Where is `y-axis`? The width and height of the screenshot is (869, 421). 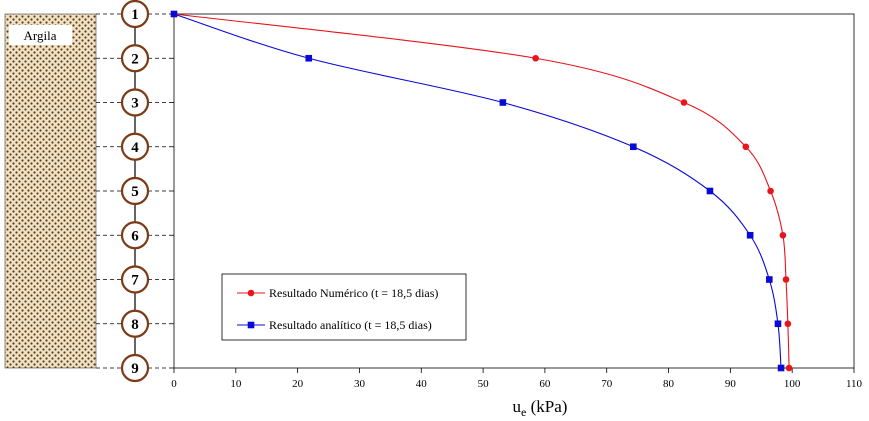 y-axis is located at coordinates (171, 191).